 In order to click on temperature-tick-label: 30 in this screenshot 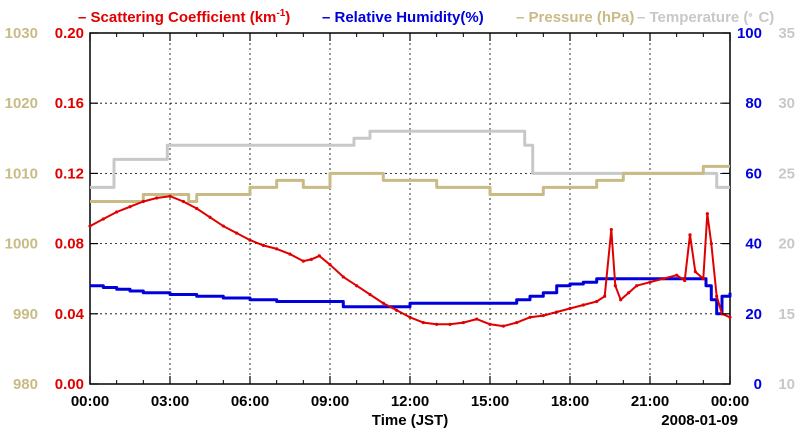, I will do `click(786, 103)`.